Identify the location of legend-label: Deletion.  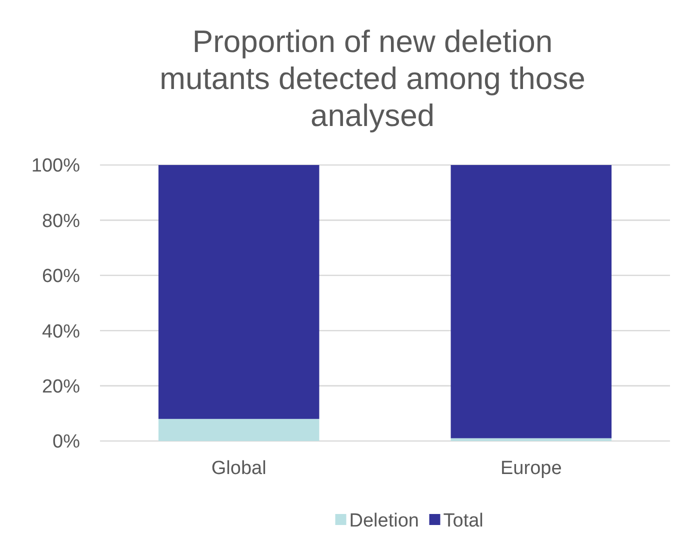
(384, 521).